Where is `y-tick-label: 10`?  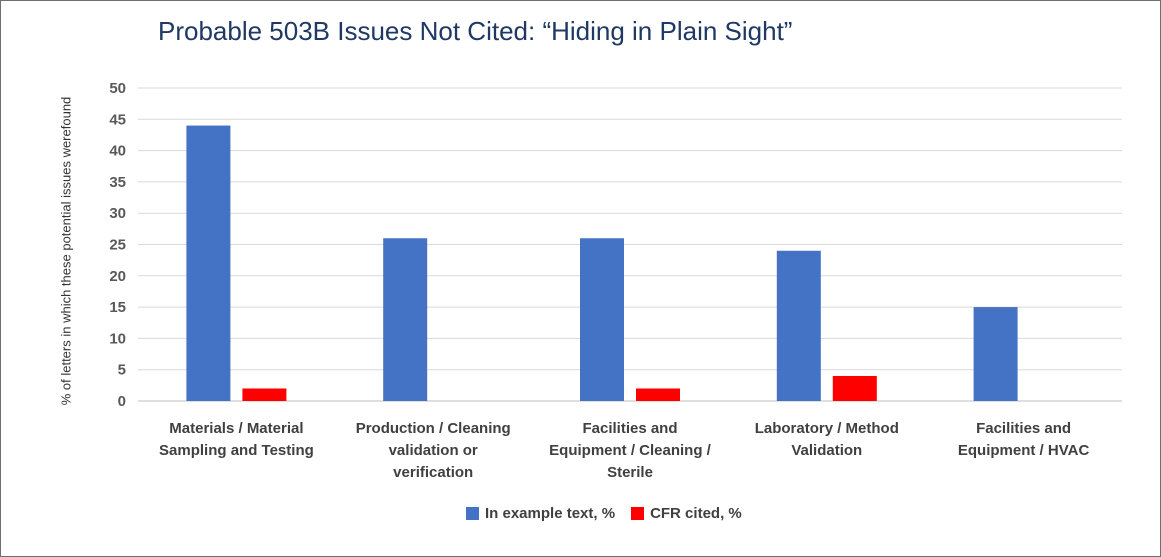 y-tick-label: 10 is located at coordinates (117, 338).